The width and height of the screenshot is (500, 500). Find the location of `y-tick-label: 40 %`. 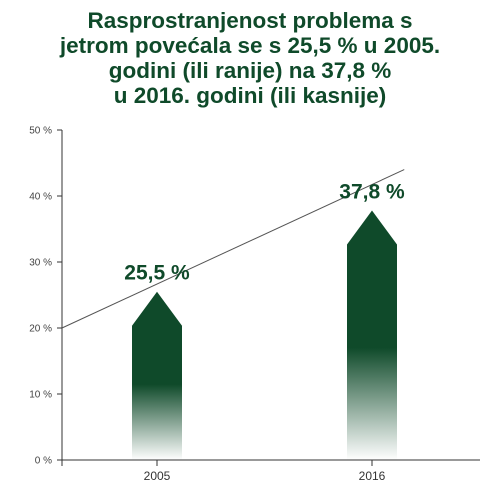

y-tick-label: 40 % is located at coordinates (40, 197).